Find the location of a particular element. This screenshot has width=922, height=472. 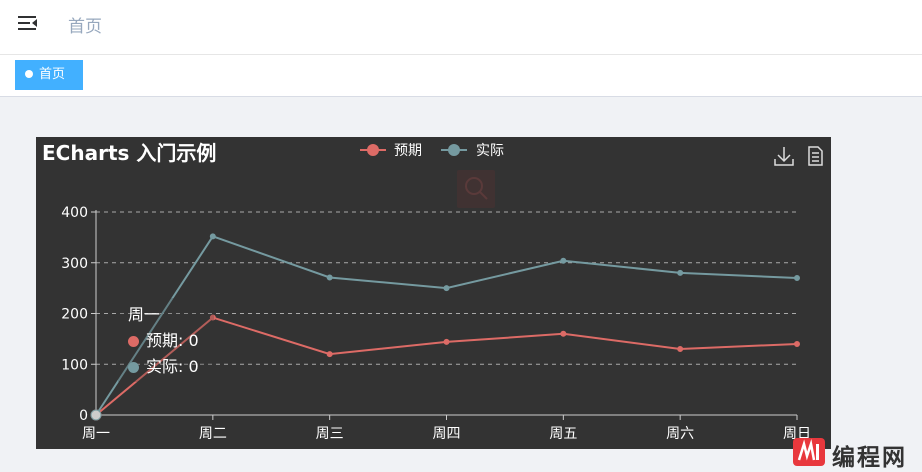

tooltip-value-actual: 实际: 0 is located at coordinates (172, 366).